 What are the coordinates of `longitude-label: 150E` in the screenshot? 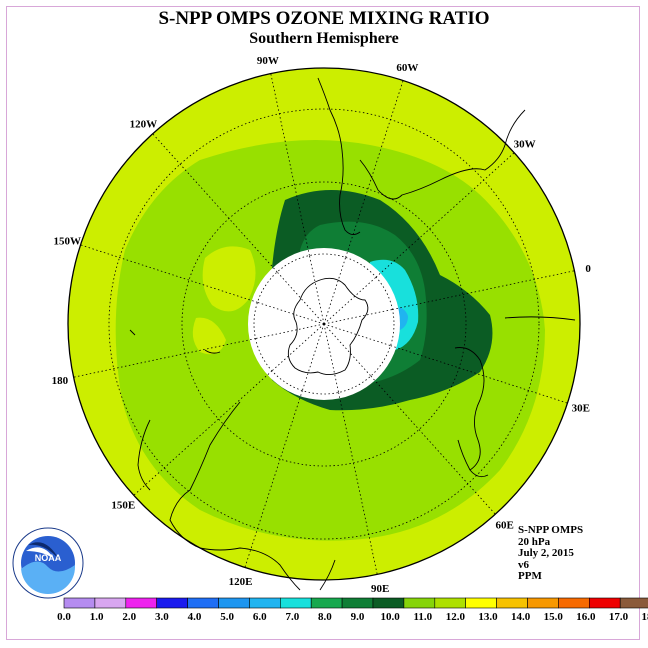 It's located at (123, 506).